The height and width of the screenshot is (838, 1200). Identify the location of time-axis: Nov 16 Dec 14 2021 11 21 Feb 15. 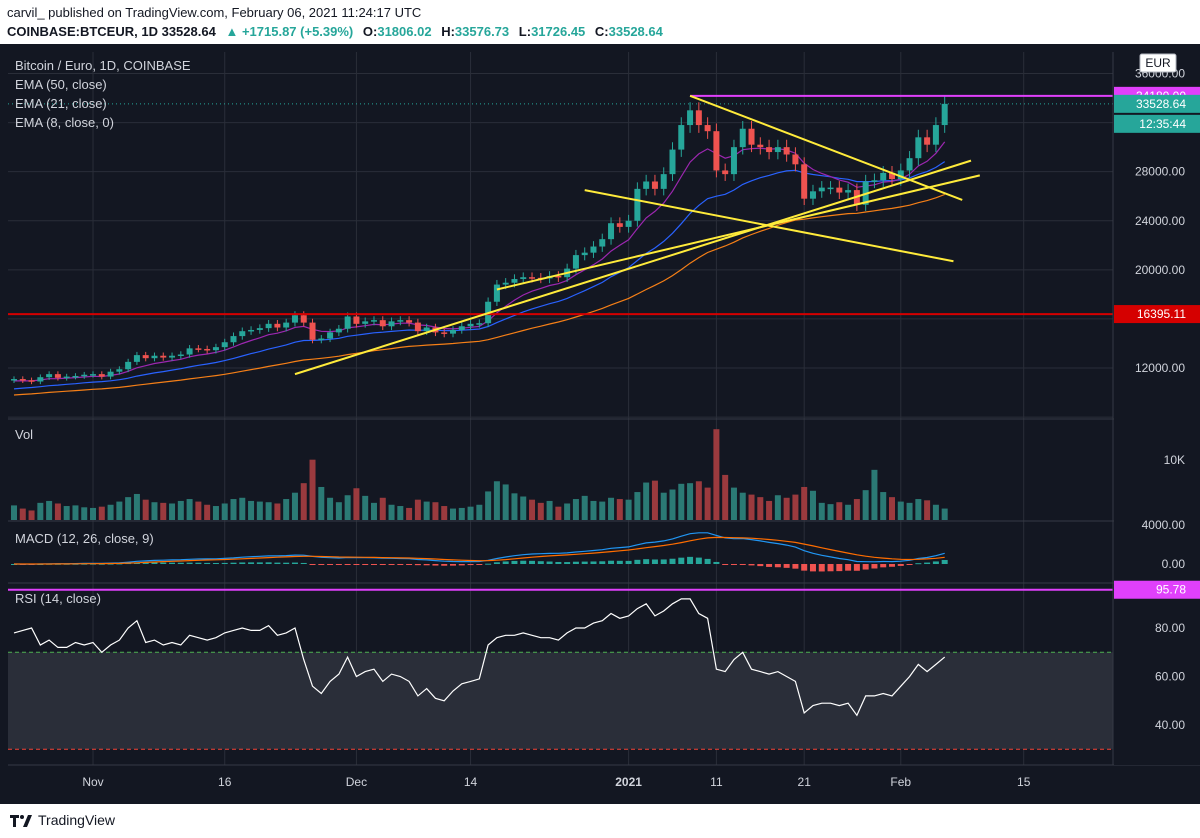
(556, 782).